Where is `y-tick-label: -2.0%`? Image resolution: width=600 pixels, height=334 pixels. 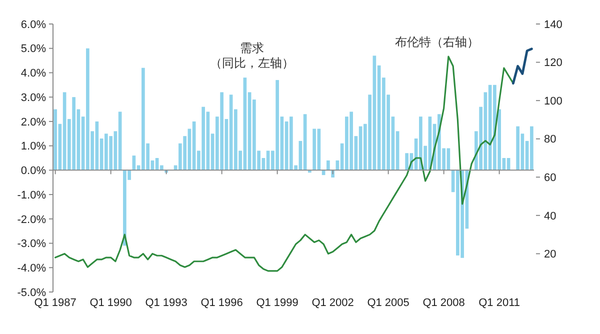 y-tick-label: -2.0% is located at coordinates (31, 220).